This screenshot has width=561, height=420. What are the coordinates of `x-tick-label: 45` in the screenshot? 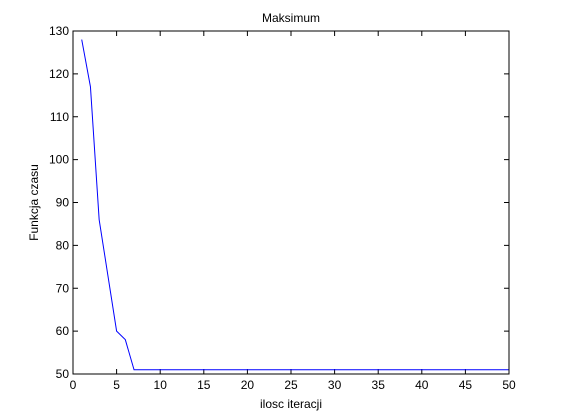 It's located at (466, 385).